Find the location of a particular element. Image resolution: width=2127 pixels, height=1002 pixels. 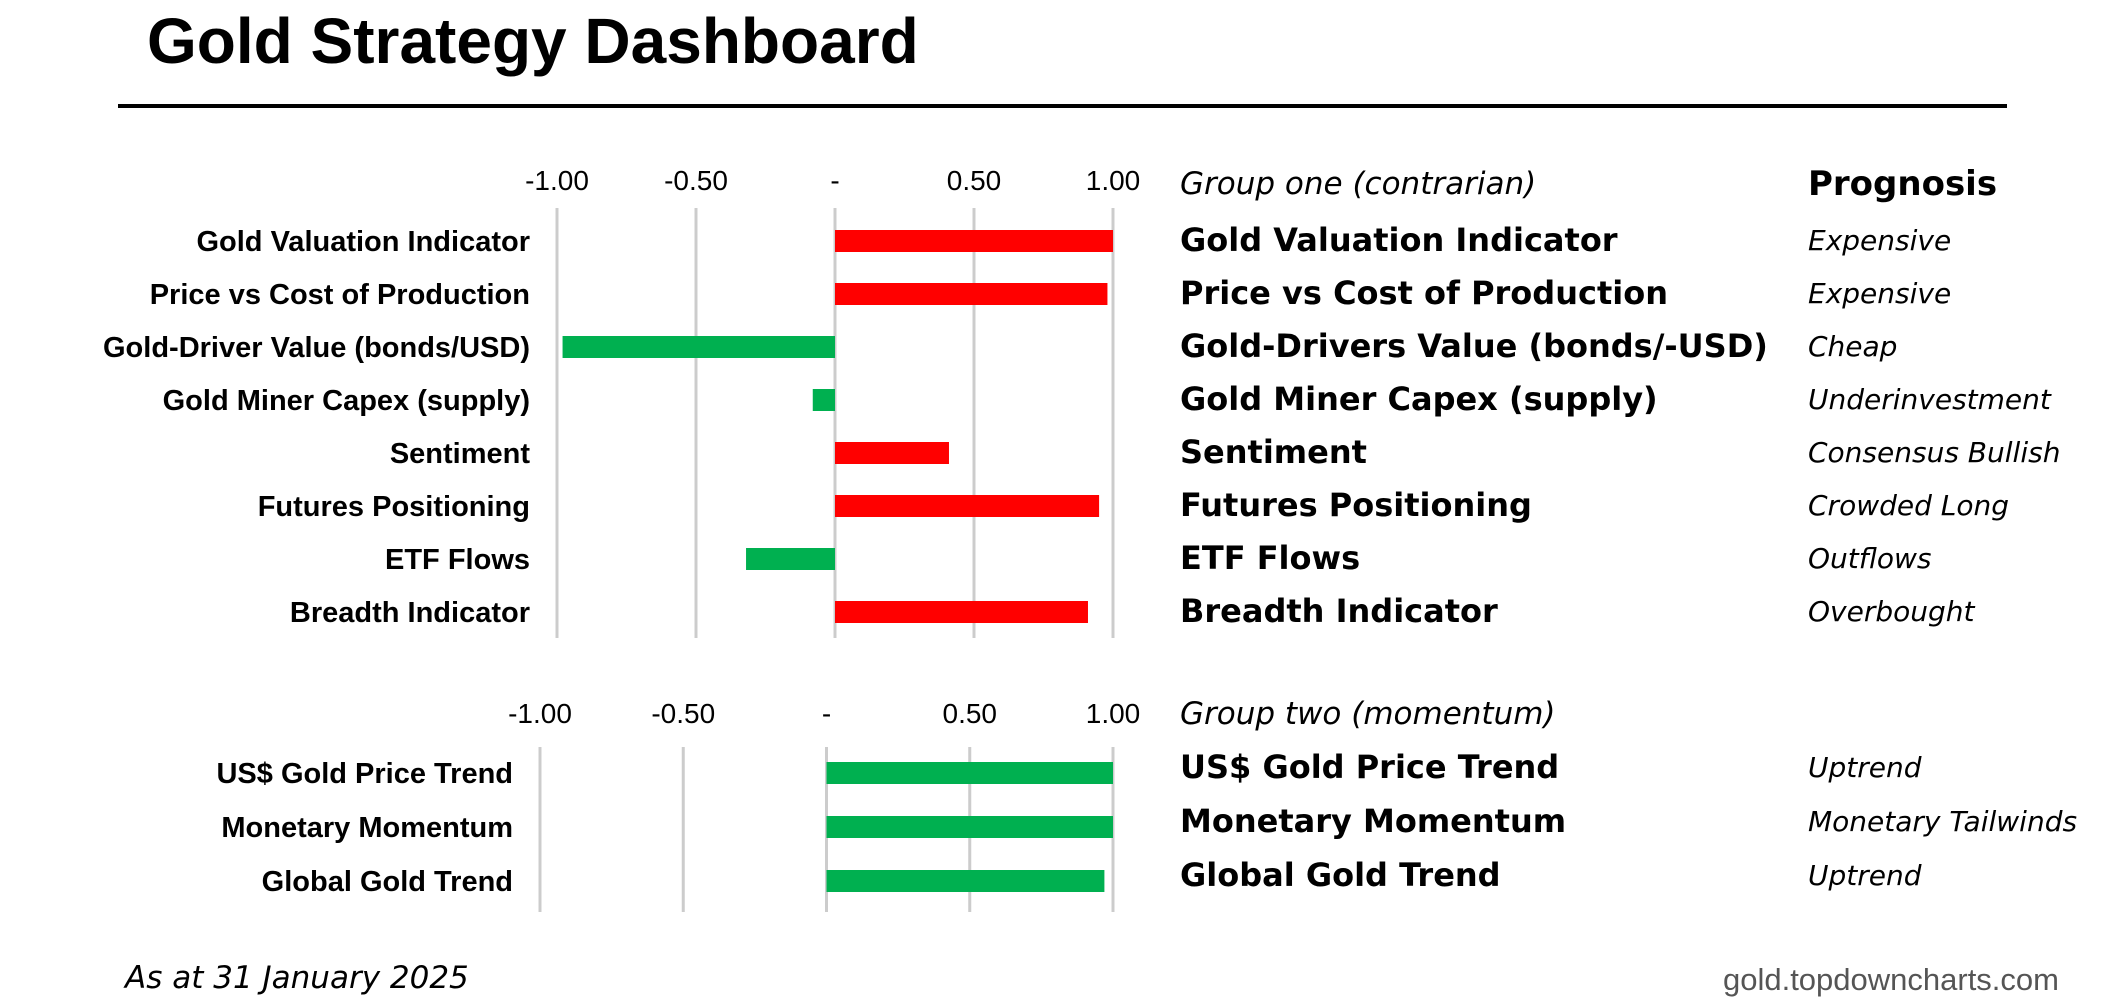

indicator-name: Gold-Drivers Value (bonds/-USD) is located at coordinates (1474, 346).